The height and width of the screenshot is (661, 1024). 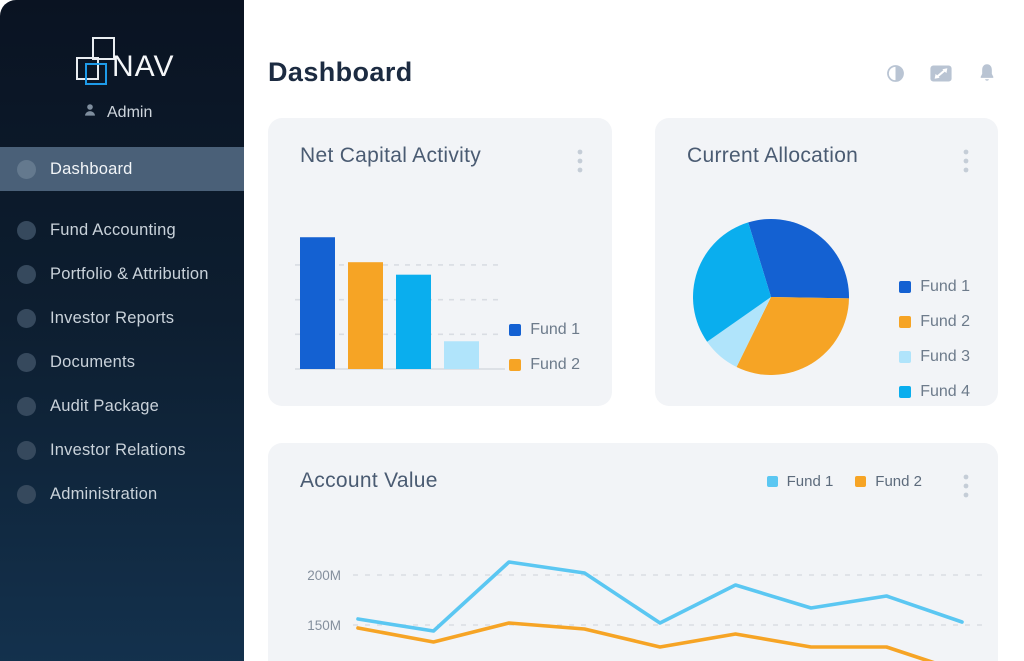 I want to click on nav-logo: NAV, so click(x=122, y=50).